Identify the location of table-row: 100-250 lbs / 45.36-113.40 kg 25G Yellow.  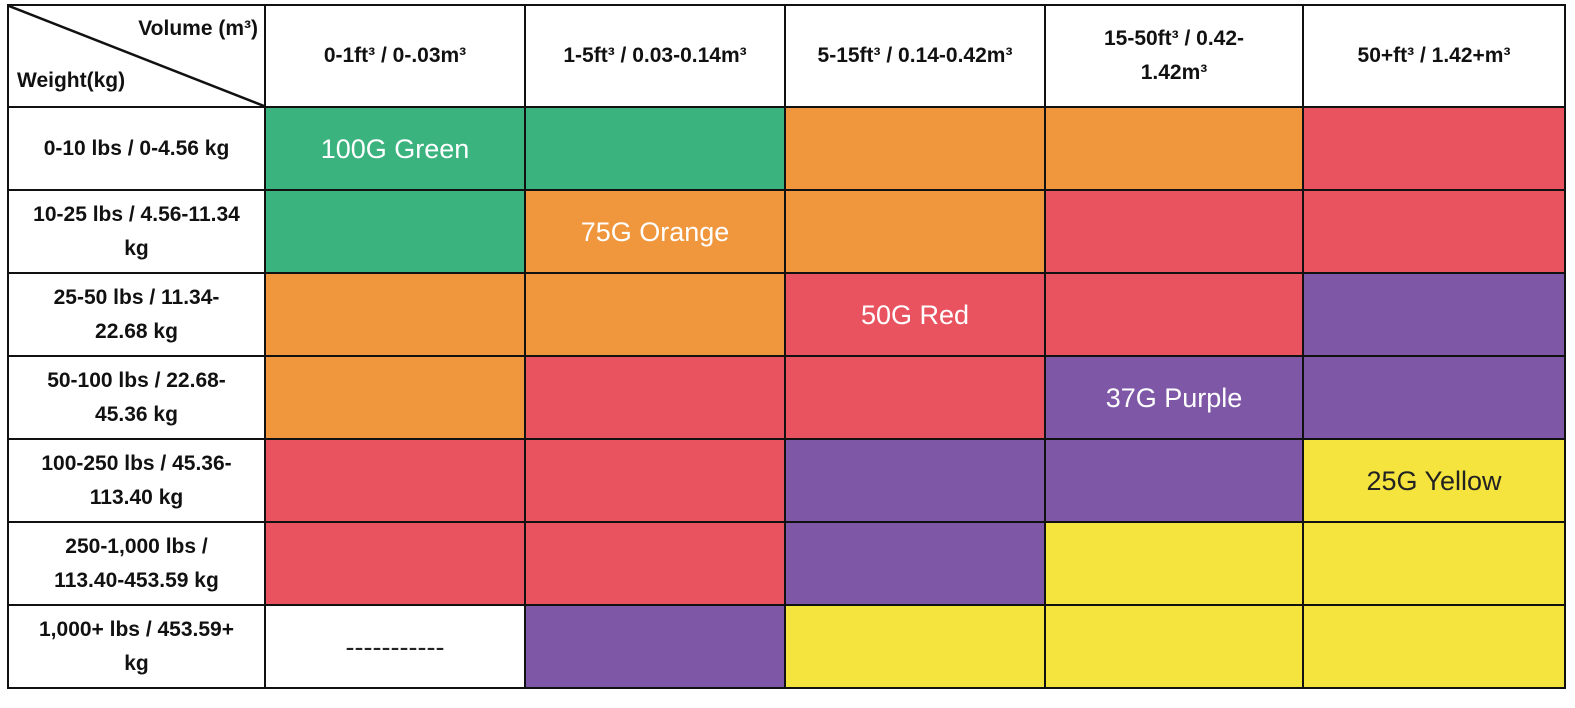
(786, 480).